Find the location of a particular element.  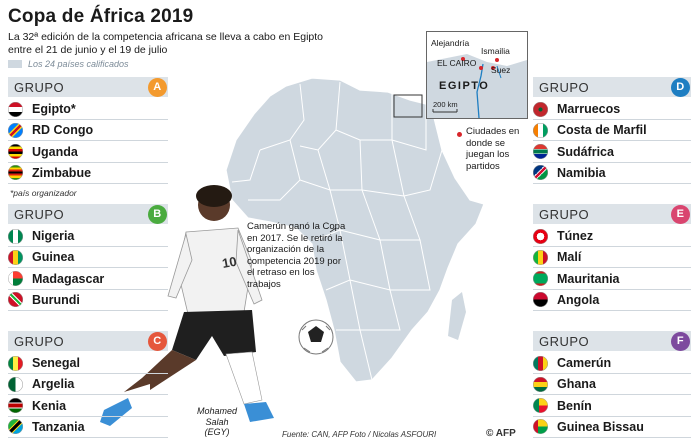

source-note: Fuente: CAN, AFP Foto / Nicolas ASFOURI is located at coordinates (359, 434).